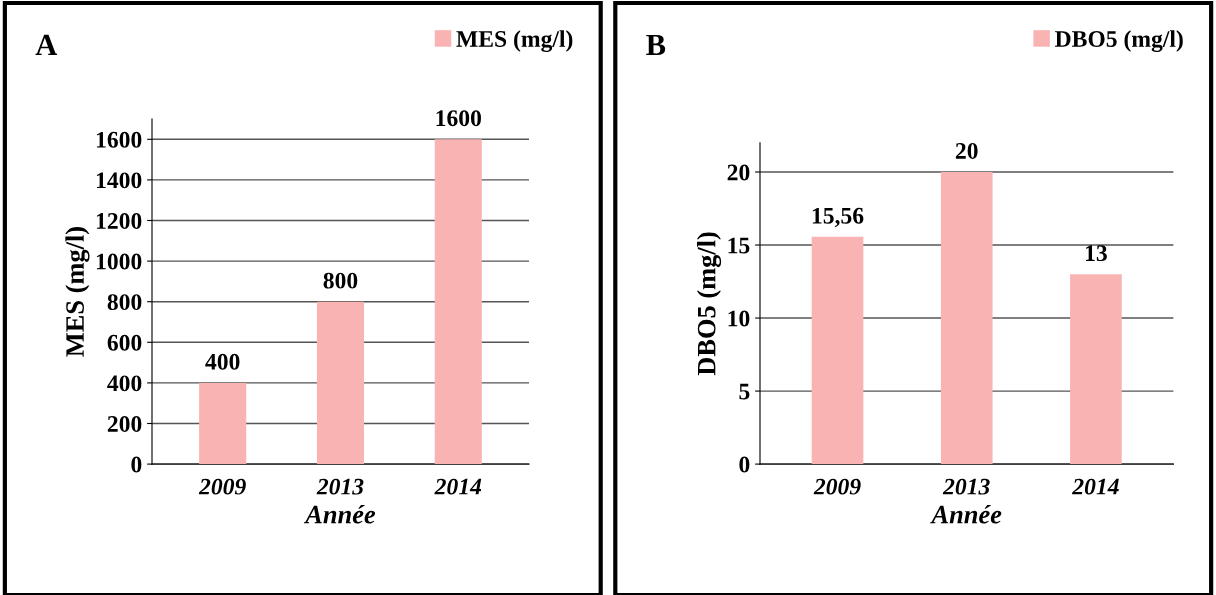 This screenshot has width=1216, height=595. Describe the element at coordinates (222, 361) in the screenshot. I see `data-label: 400` at that location.